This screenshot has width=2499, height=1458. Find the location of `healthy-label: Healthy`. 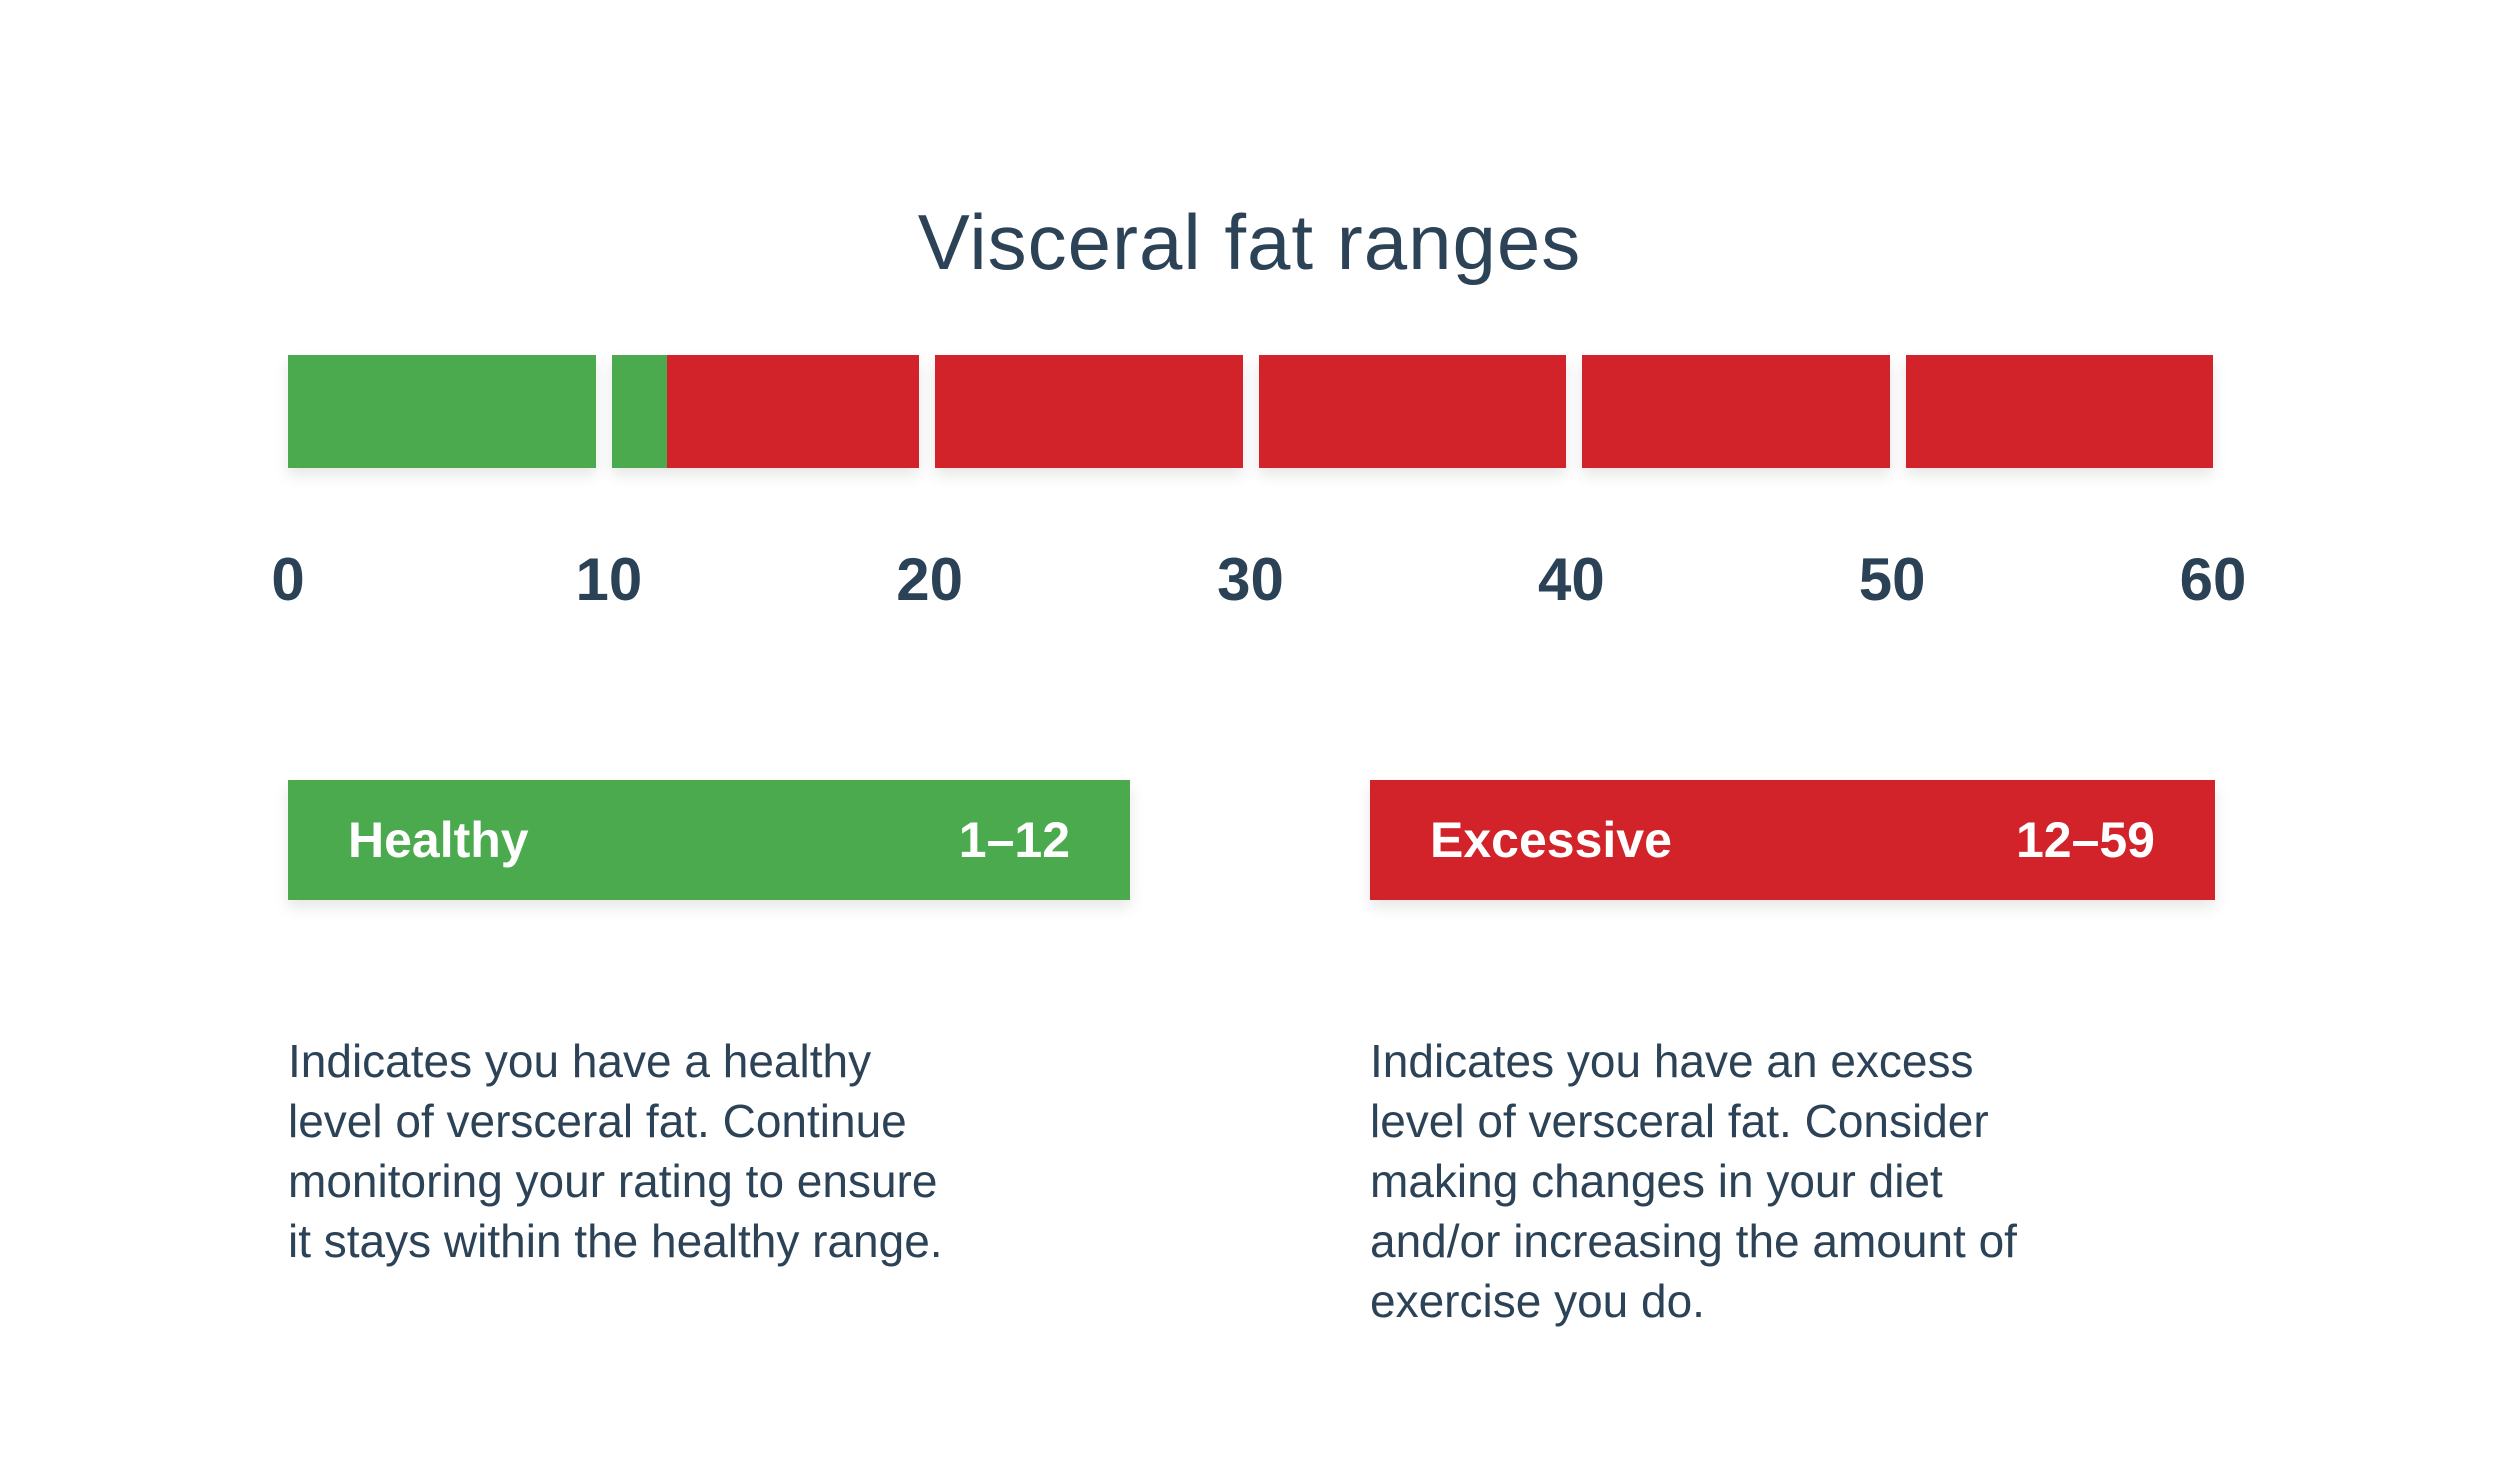

healthy-label: Healthy is located at coordinates (438, 840).